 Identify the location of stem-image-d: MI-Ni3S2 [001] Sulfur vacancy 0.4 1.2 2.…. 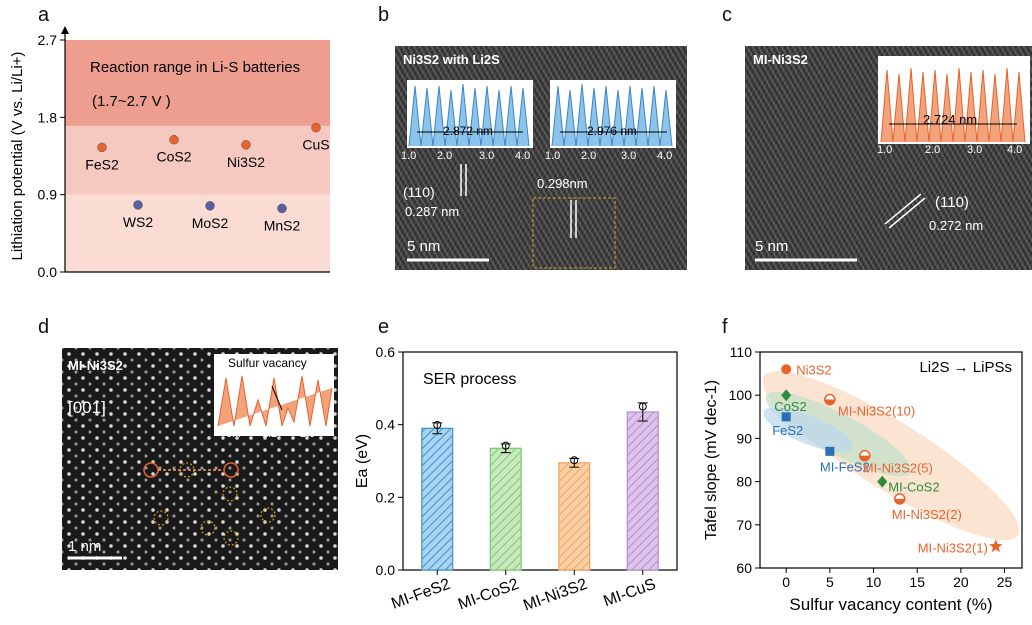
(200, 459).